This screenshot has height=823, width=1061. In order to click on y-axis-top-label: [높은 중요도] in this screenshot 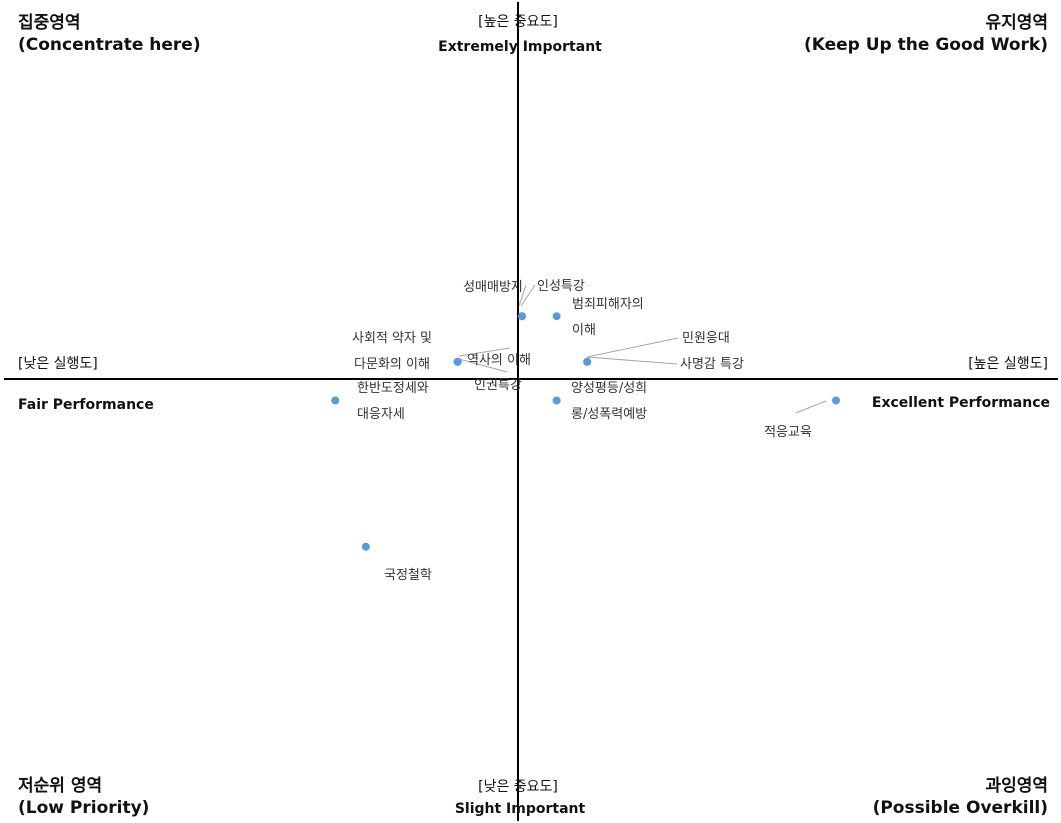, I will do `click(518, 22)`.